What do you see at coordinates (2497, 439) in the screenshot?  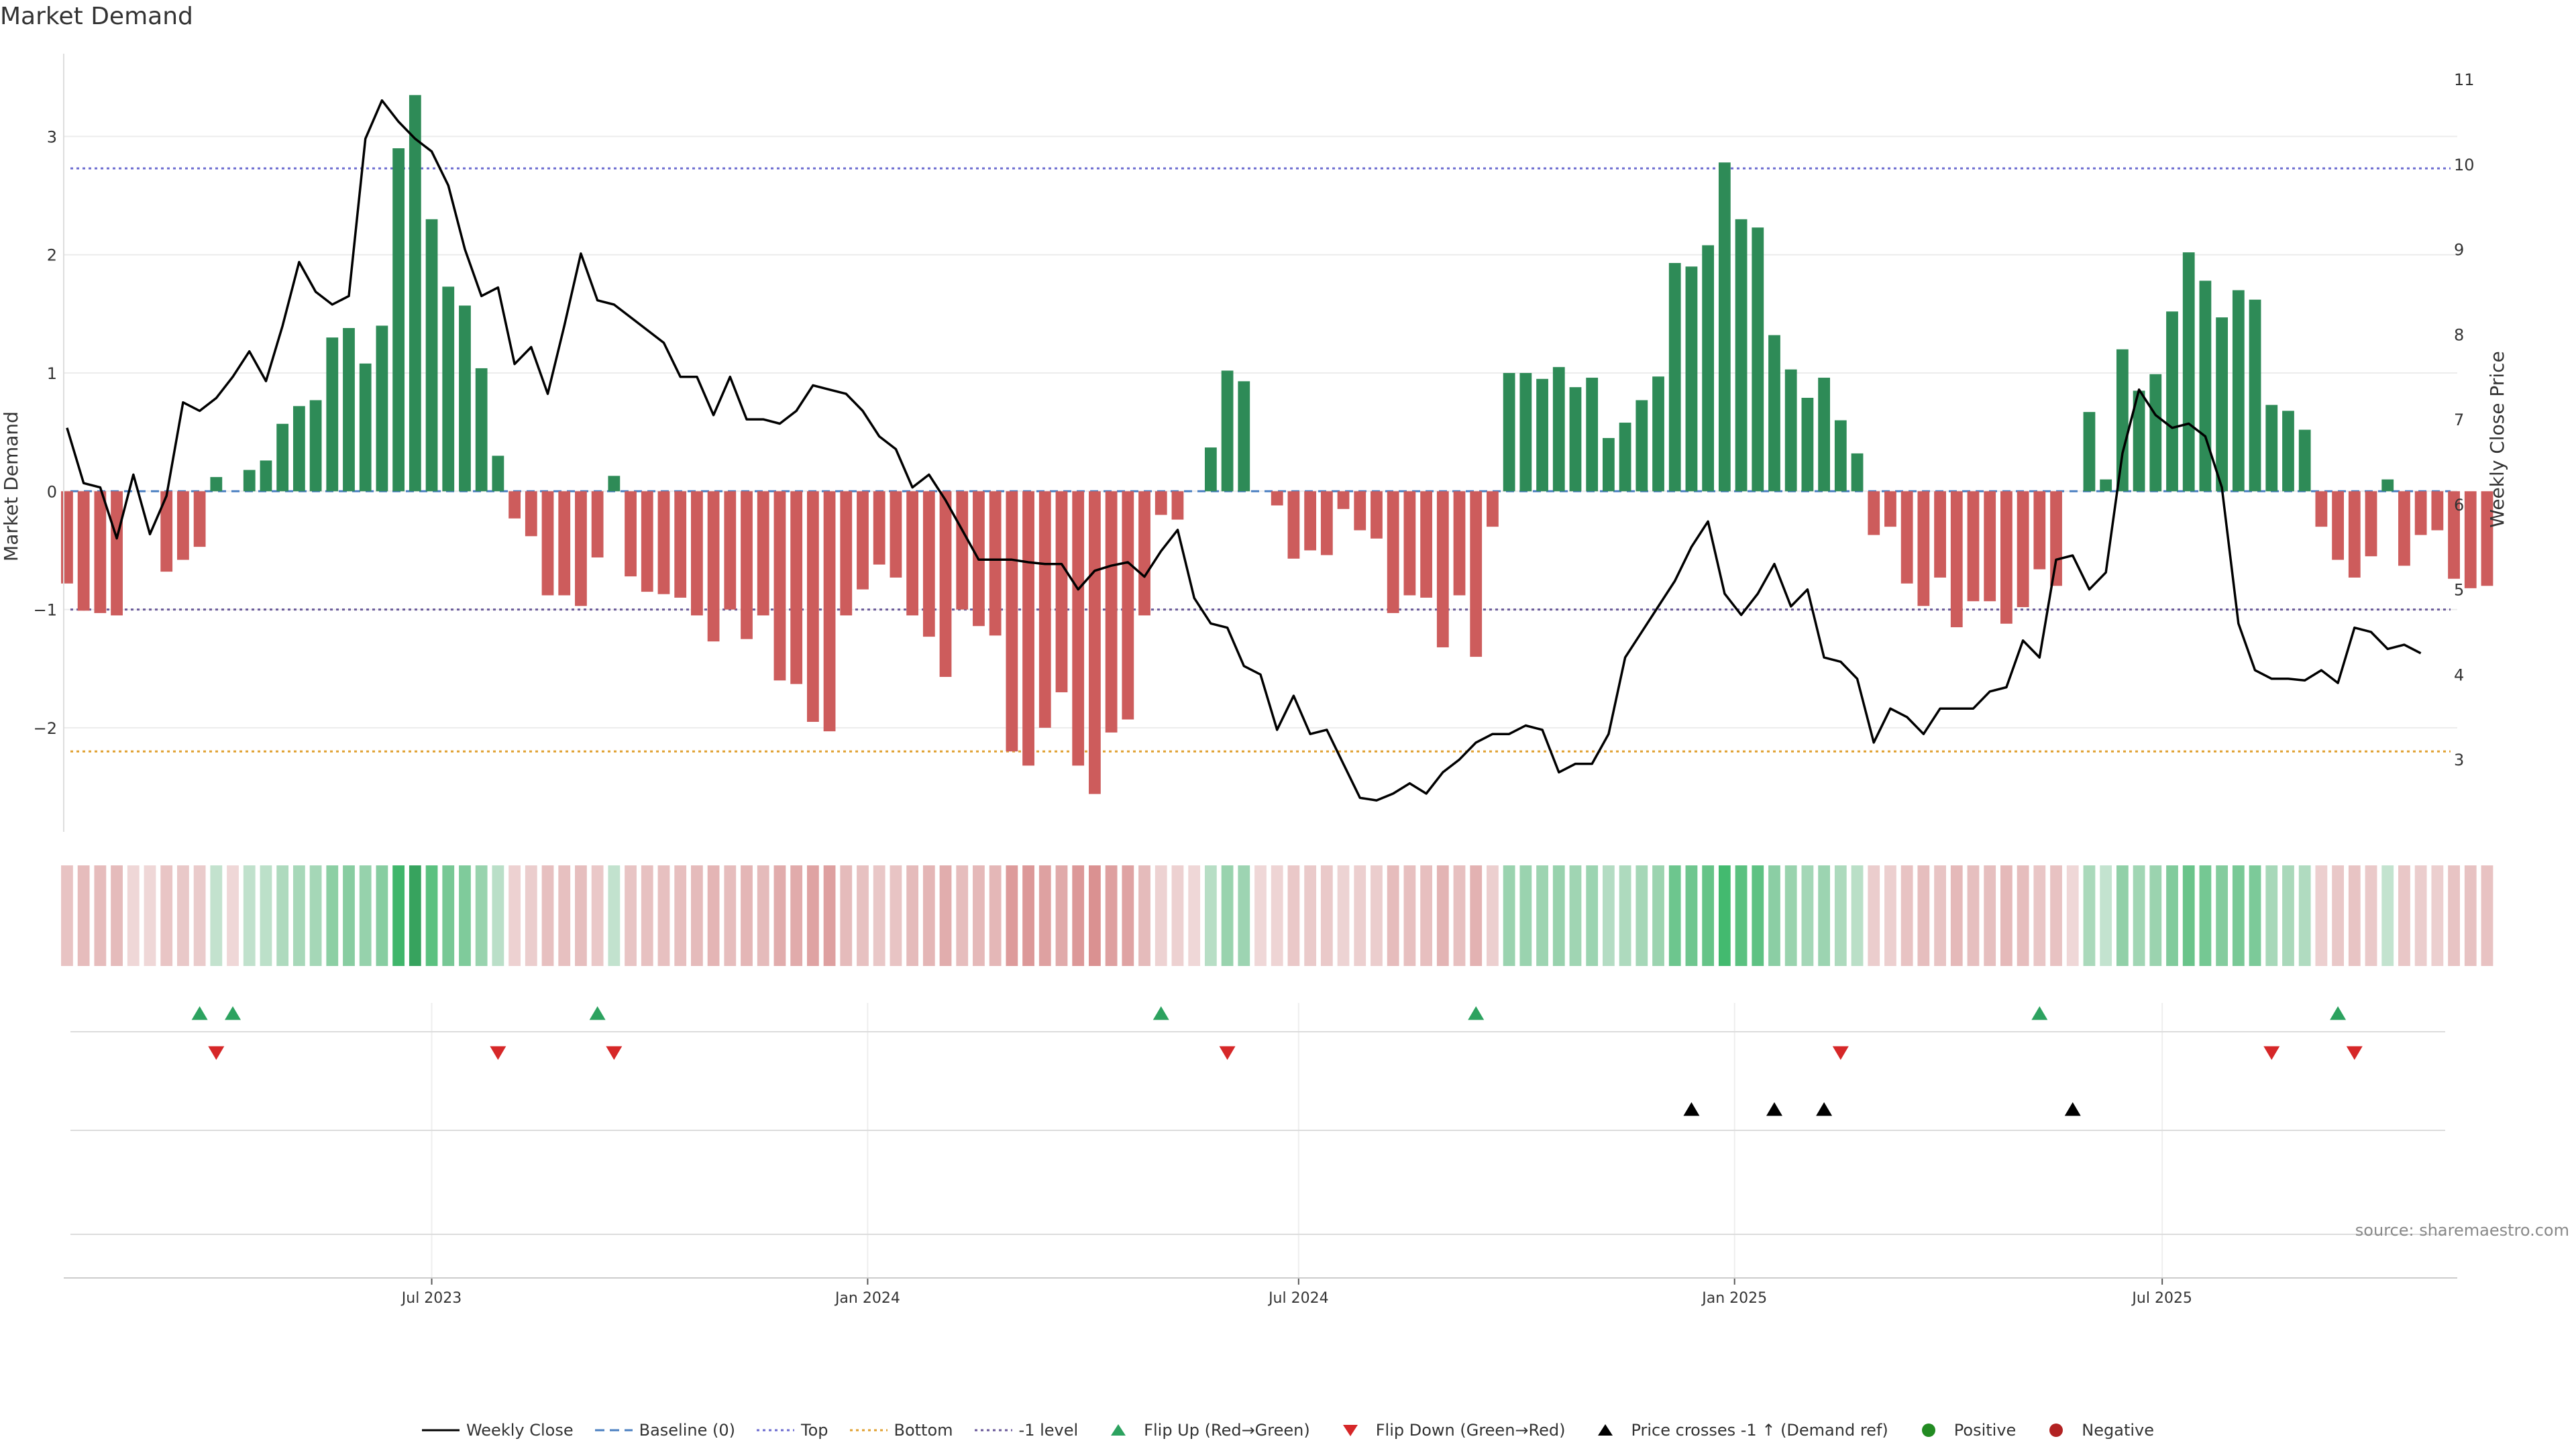 I see `y2-axis-label: Weekly Close Price` at bounding box center [2497, 439].